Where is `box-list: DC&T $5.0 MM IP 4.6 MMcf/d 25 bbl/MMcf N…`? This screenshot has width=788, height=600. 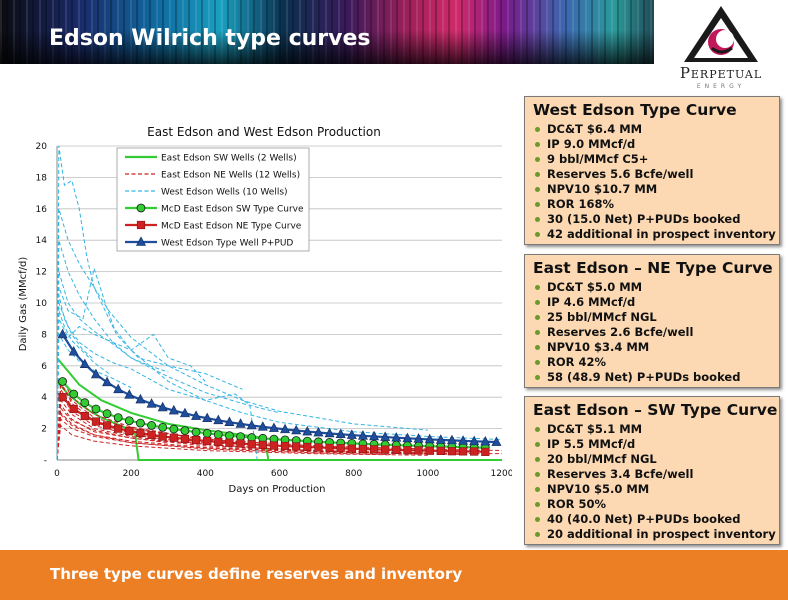 box-list: DC&T $5.0 MM IP 4.6 MMcf/d 25 bbl/MMcf N… is located at coordinates (653, 332).